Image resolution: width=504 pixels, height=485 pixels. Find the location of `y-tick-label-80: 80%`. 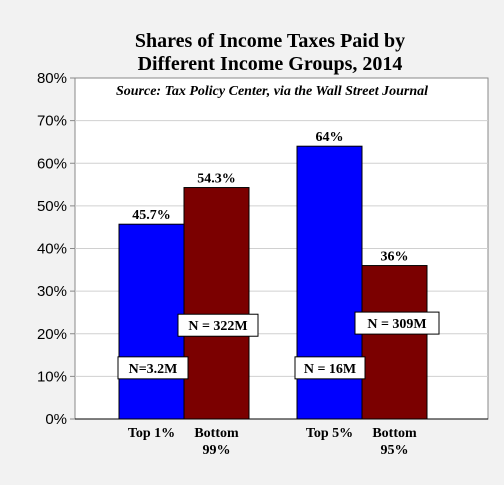

y-tick-label-80: 80% is located at coordinates (52, 78).